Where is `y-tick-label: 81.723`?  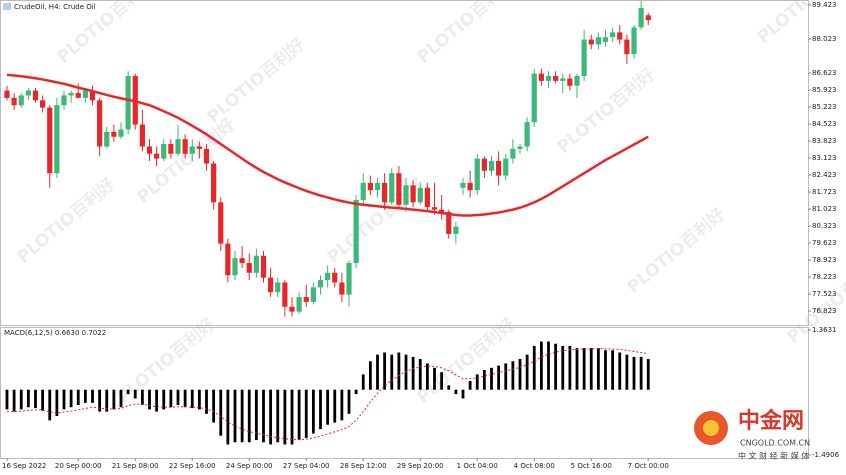 y-tick-label: 81.723 is located at coordinates (824, 192).